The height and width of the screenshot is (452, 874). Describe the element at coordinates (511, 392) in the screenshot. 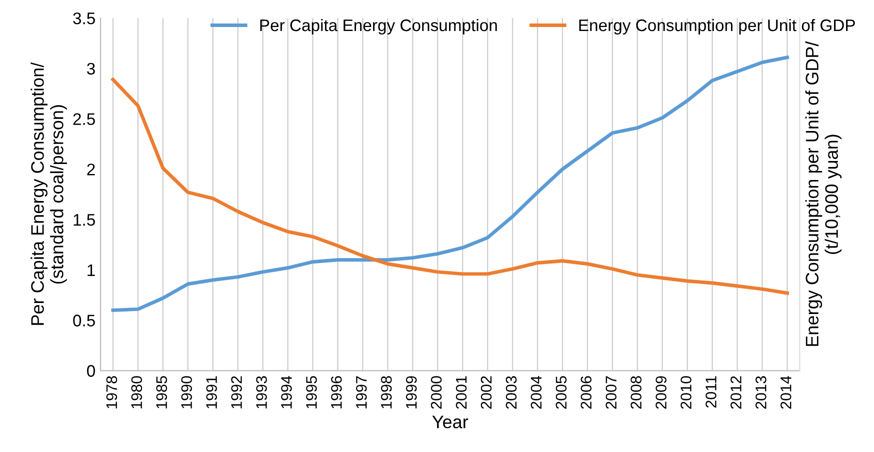

I see `x-tick-label: 2003` at that location.